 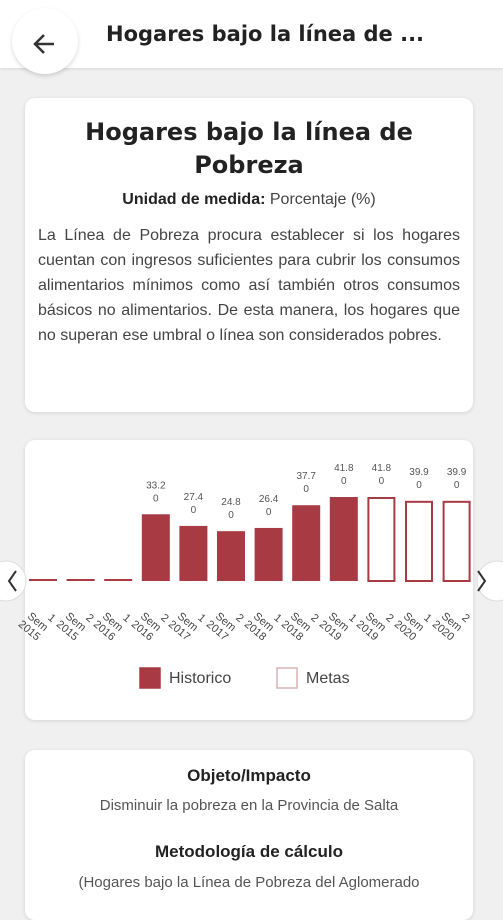 I want to click on unit: Unidad de medida: Porcentaje (%), so click(x=249, y=200).